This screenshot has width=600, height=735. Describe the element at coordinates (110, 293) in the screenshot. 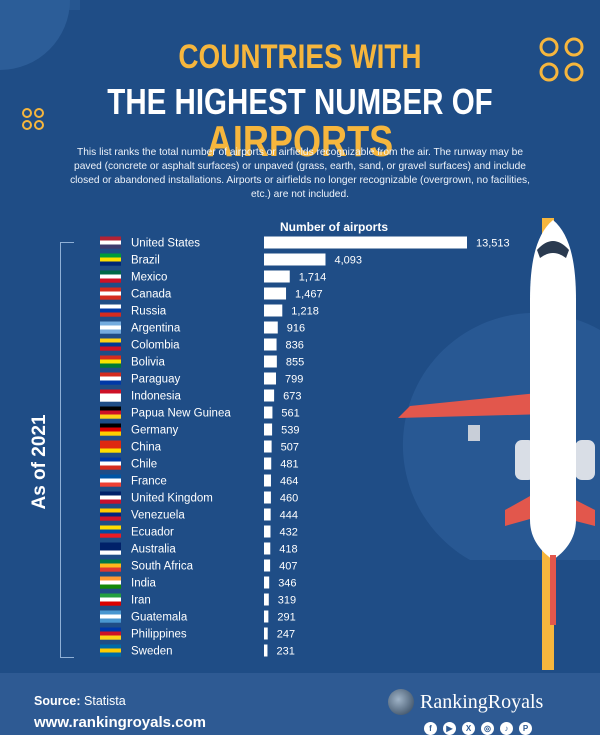

I see `flag-canada-icon` at that location.